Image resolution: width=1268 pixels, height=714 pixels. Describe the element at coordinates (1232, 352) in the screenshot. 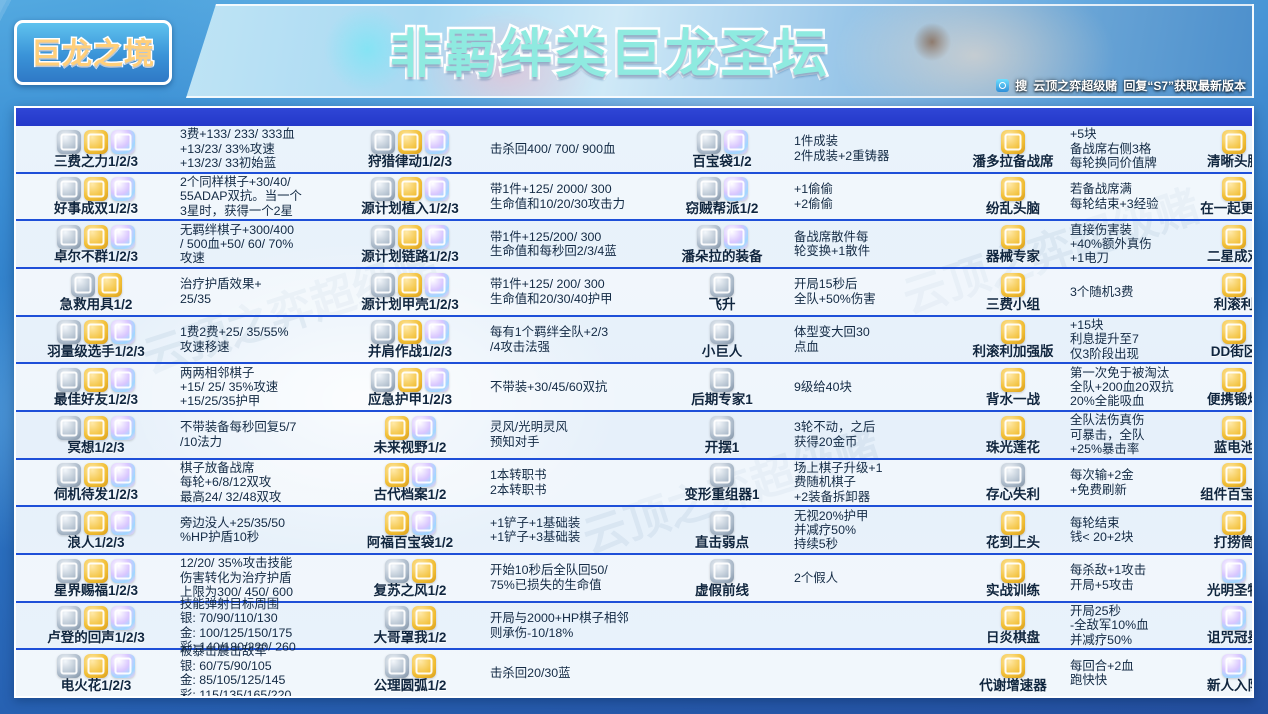

I see `augment-name: DD街区` at that location.